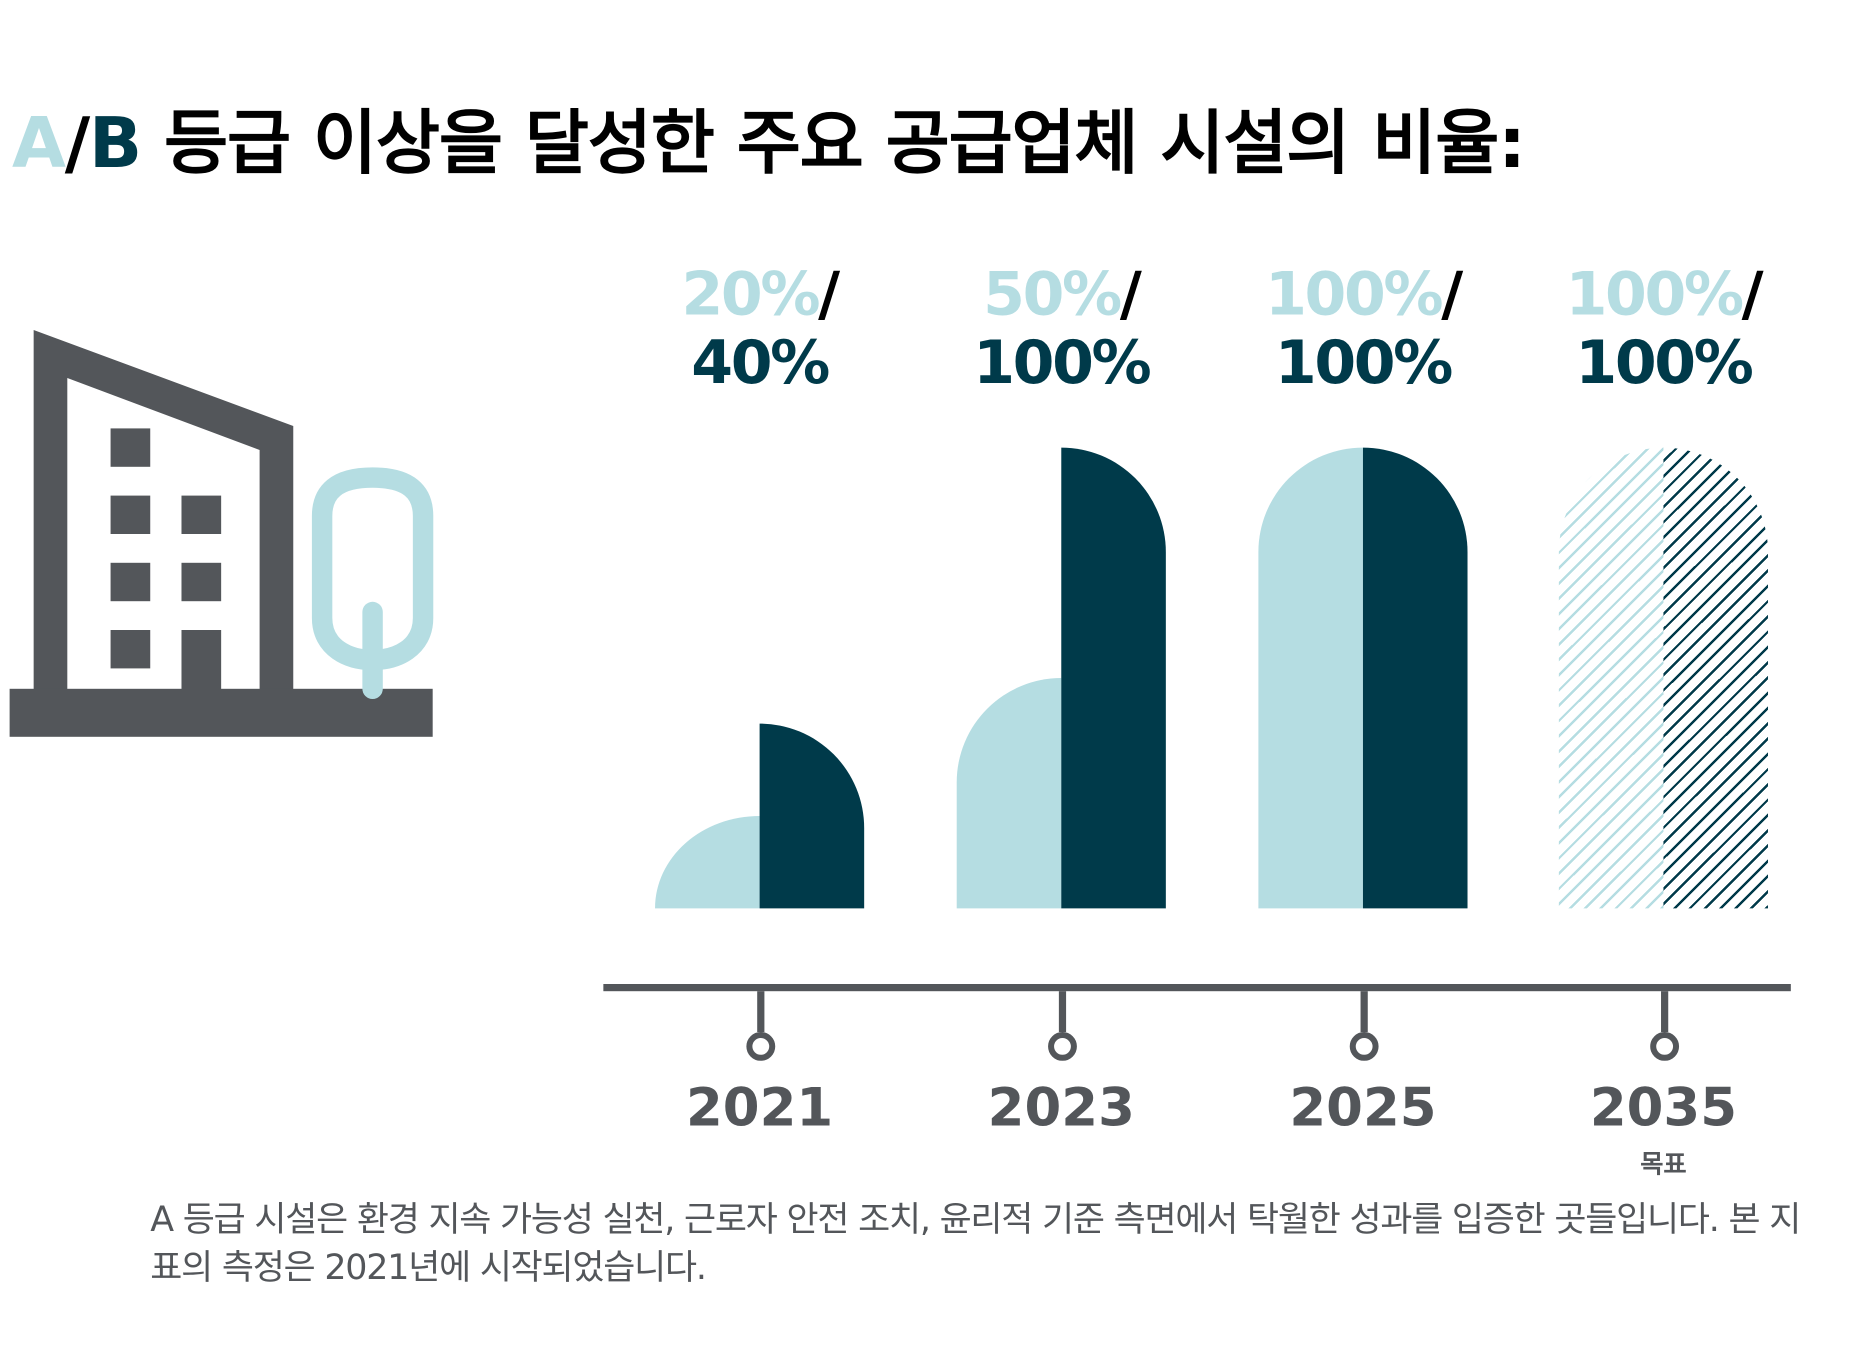  I want to click on tick-2021, so click(761, 1011).